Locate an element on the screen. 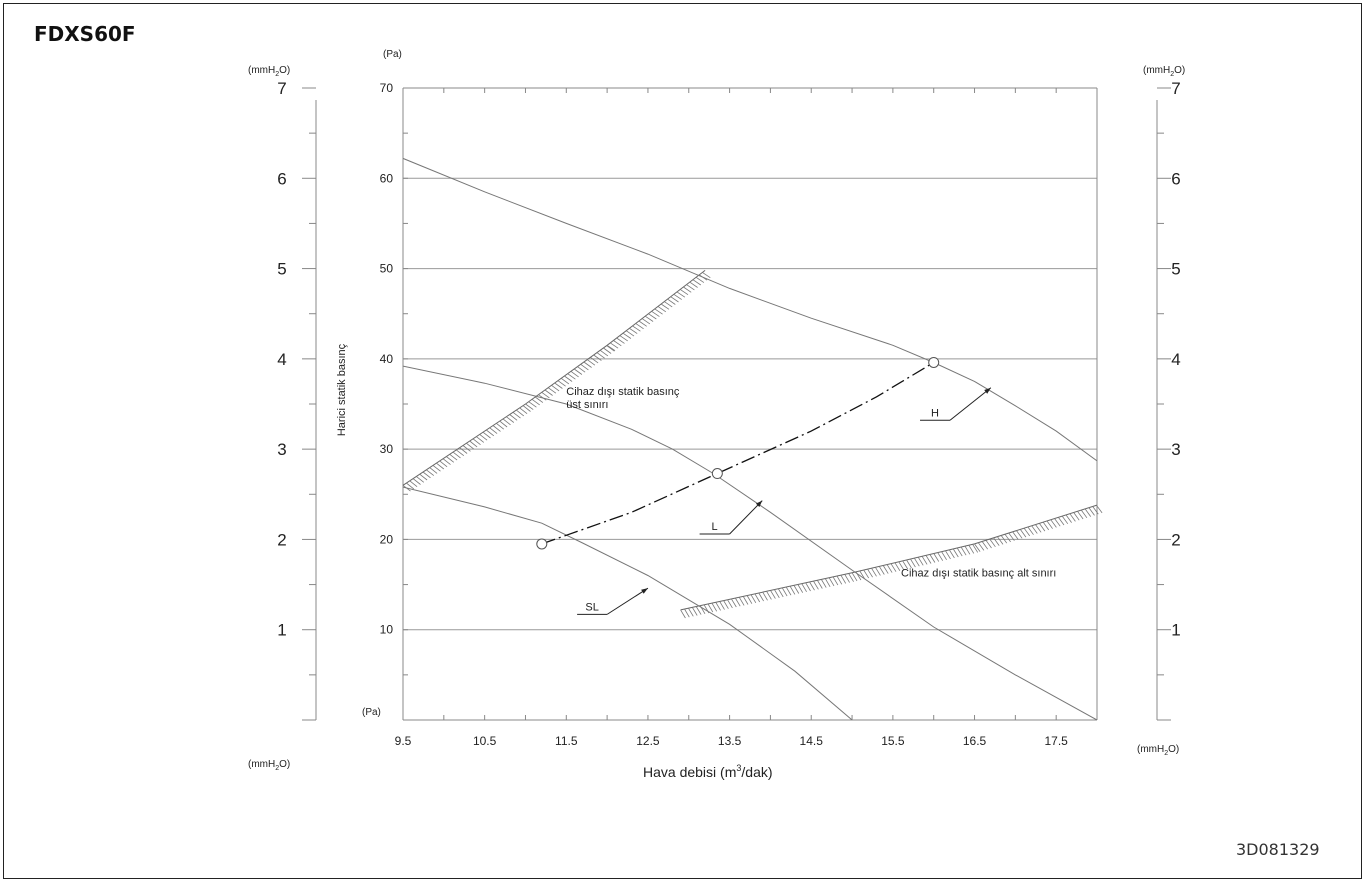  y-tick-label-mm-right: 7 is located at coordinates (1175, 88).